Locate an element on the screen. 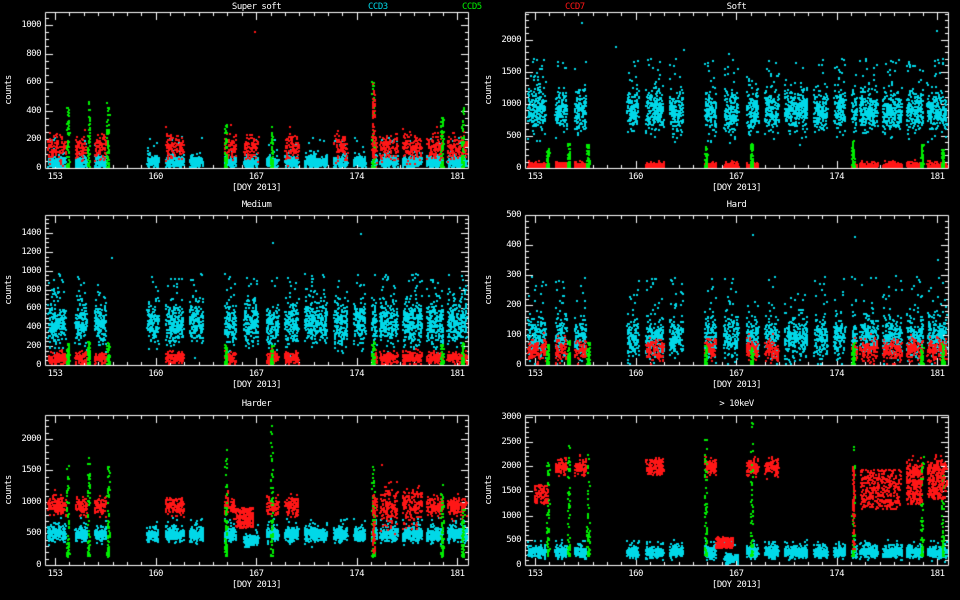 The image size is (960, 600). y-tick-label: 1200 is located at coordinates (31, 251).